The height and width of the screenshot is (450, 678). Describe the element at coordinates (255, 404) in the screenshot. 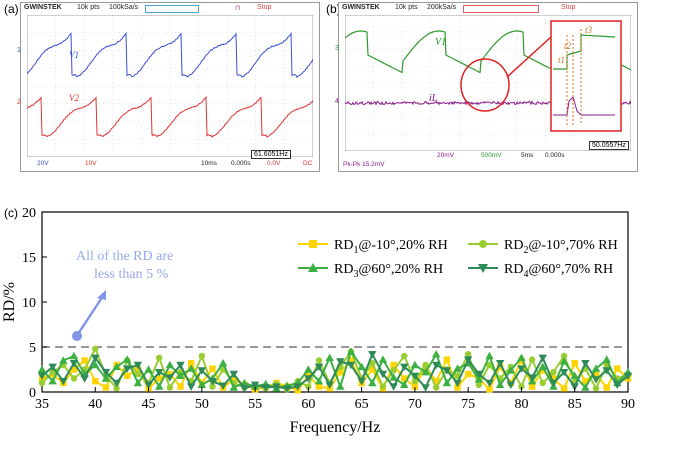

I see `x-tick-label: 55` at that location.